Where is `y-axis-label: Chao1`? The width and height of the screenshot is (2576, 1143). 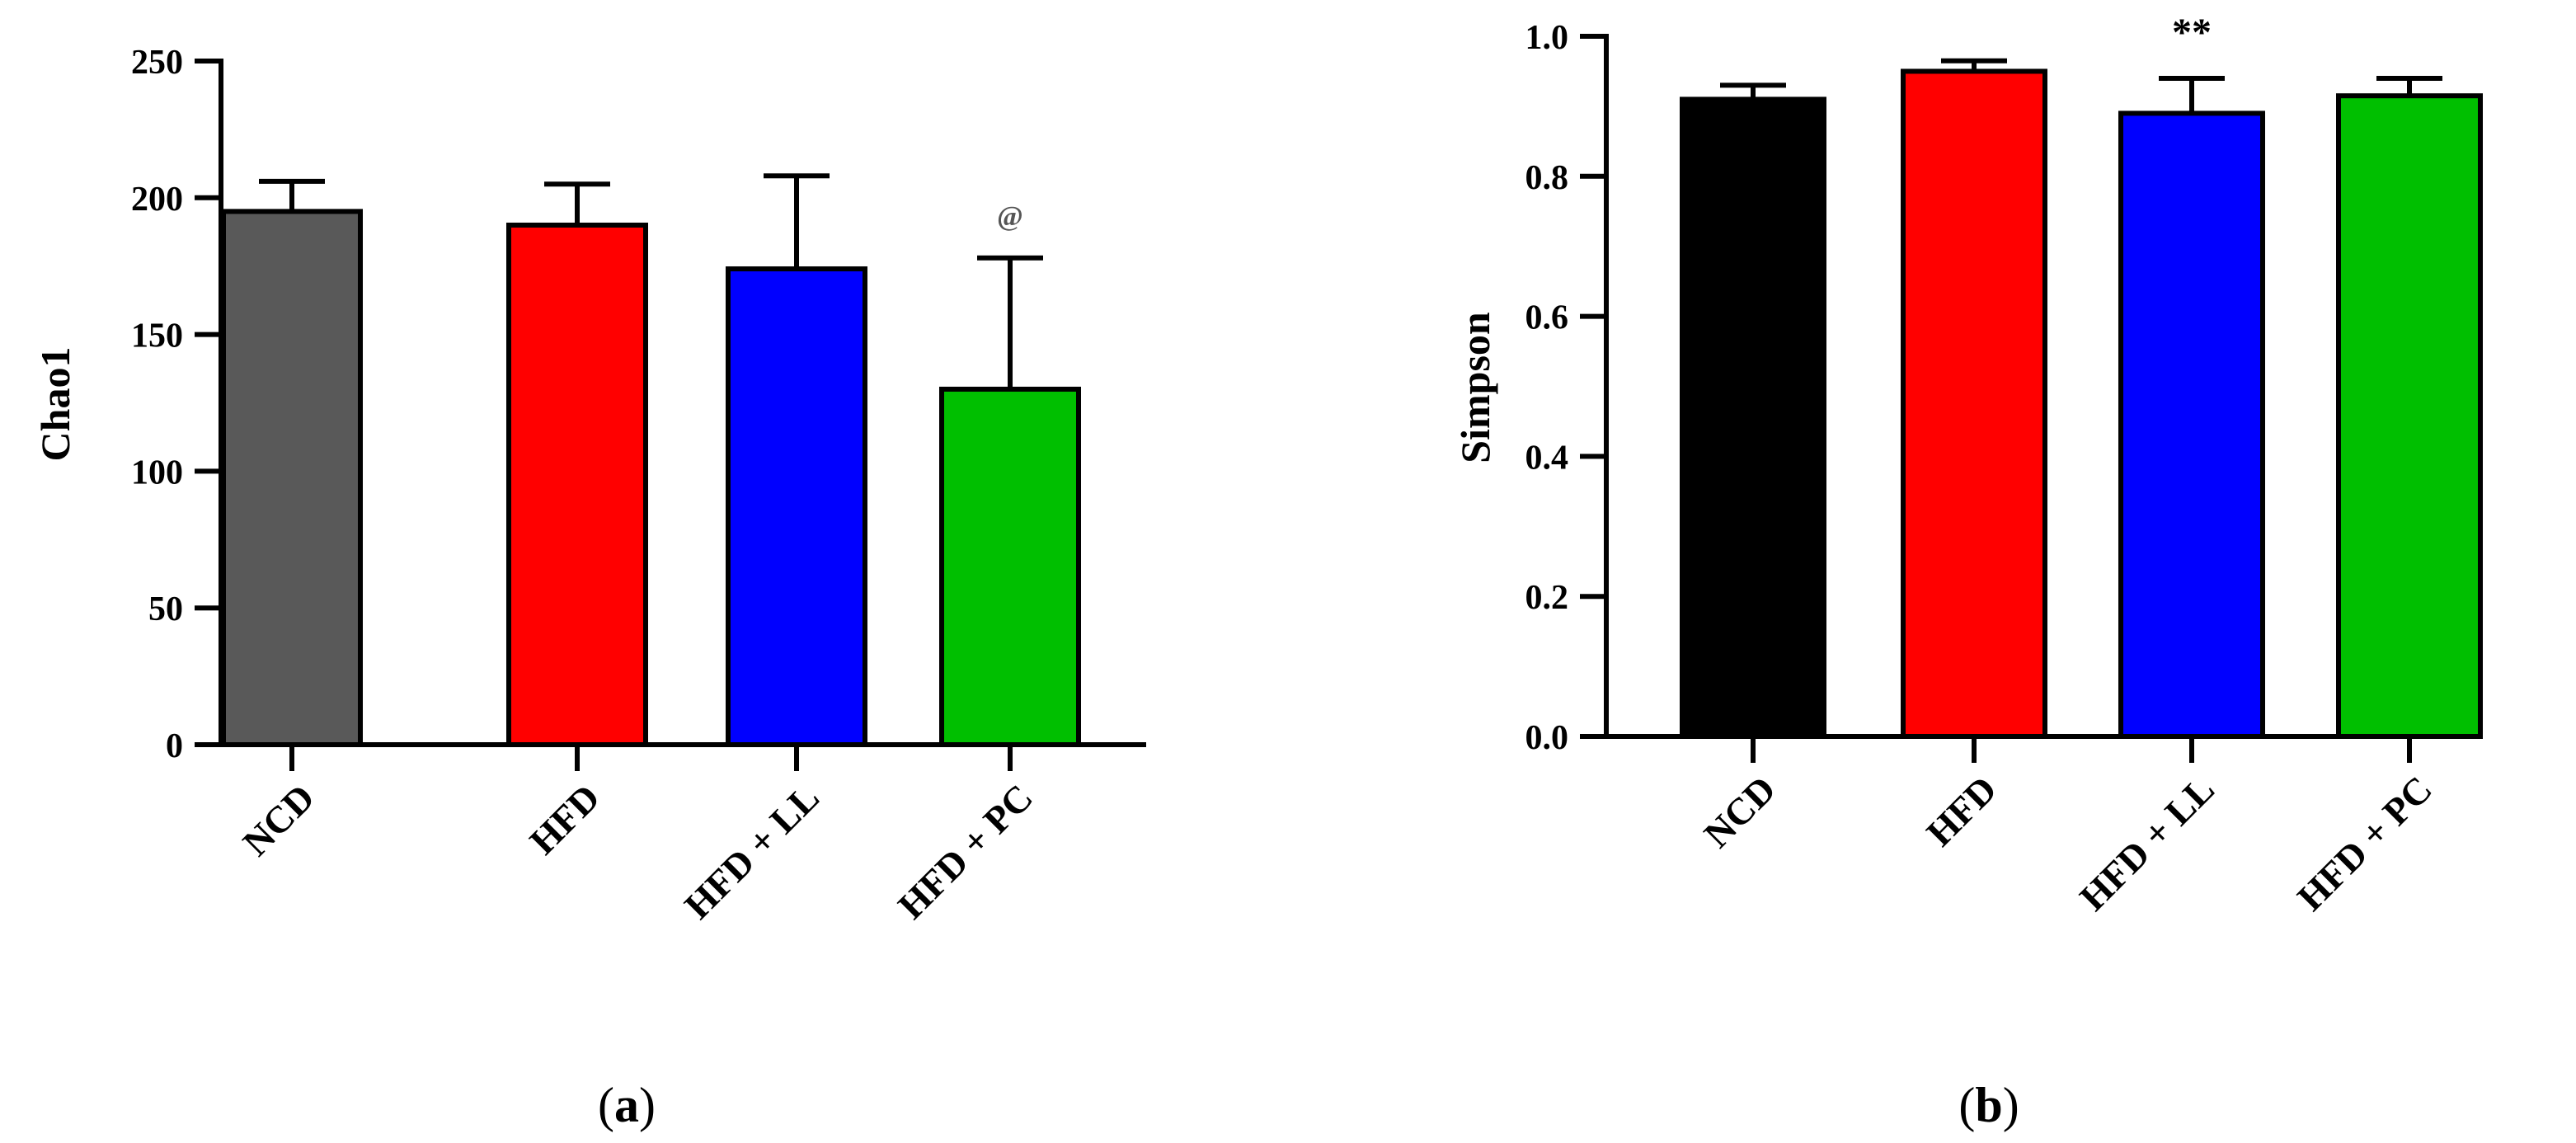 y-axis-label: Chao1 is located at coordinates (55, 404).